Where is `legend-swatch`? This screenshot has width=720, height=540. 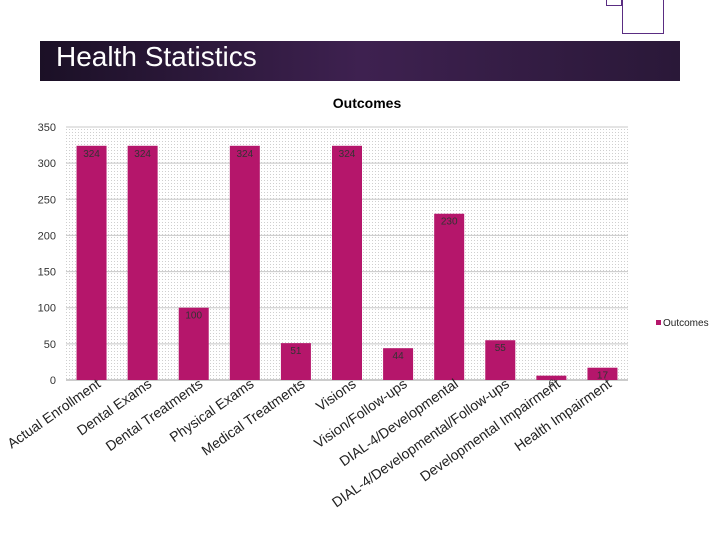 legend-swatch is located at coordinates (658, 322).